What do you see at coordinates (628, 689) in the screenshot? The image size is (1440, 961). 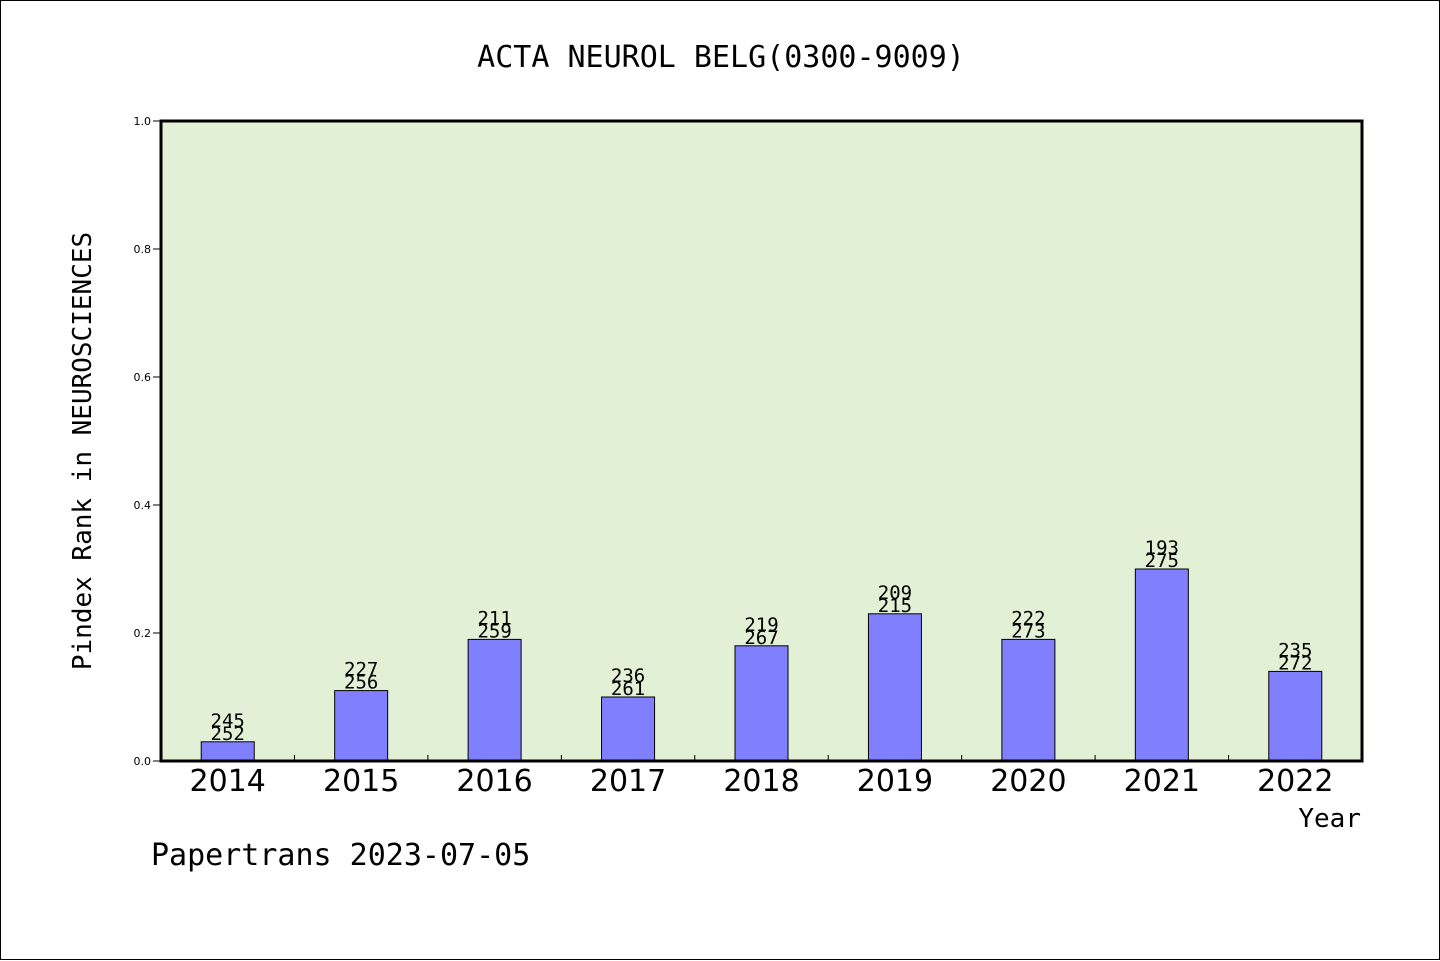 I see `bar-label-bottom-2017: 261` at bounding box center [628, 689].